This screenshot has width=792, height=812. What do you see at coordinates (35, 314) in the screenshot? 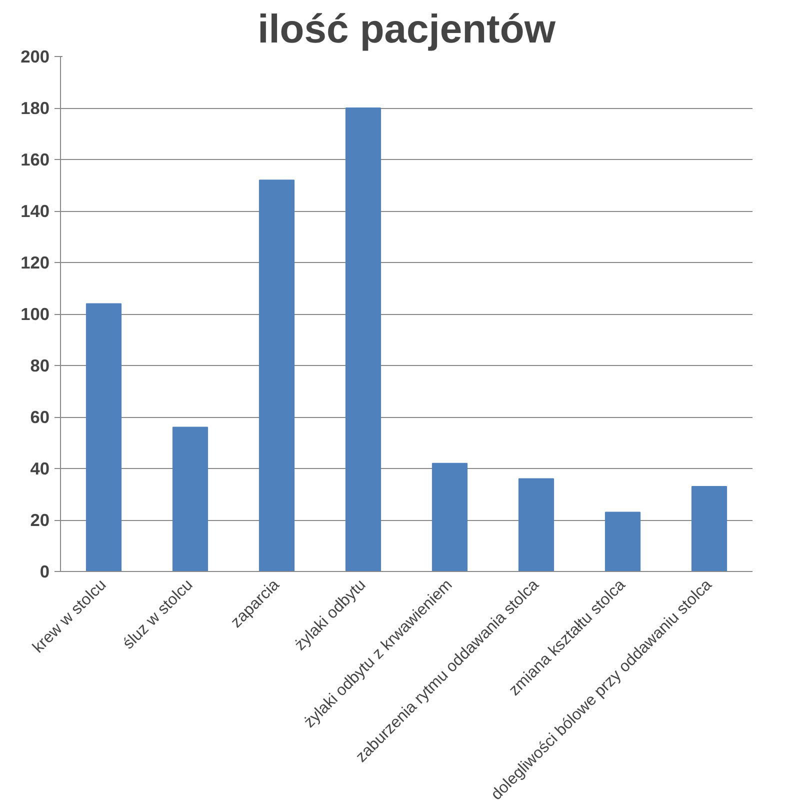
I see `y-tick-label: 100` at bounding box center [35, 314].